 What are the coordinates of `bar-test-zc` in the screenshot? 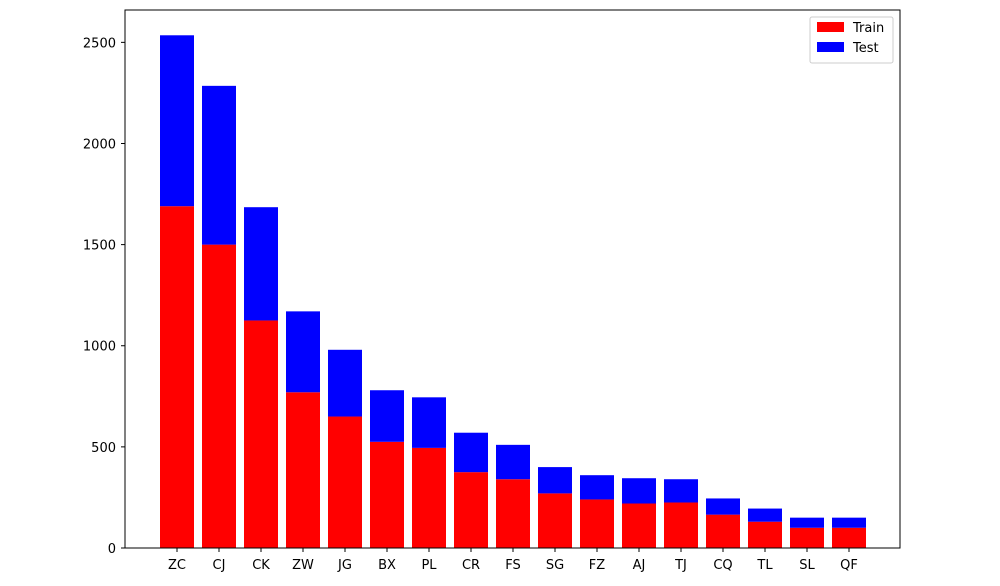 It's located at (177, 121).